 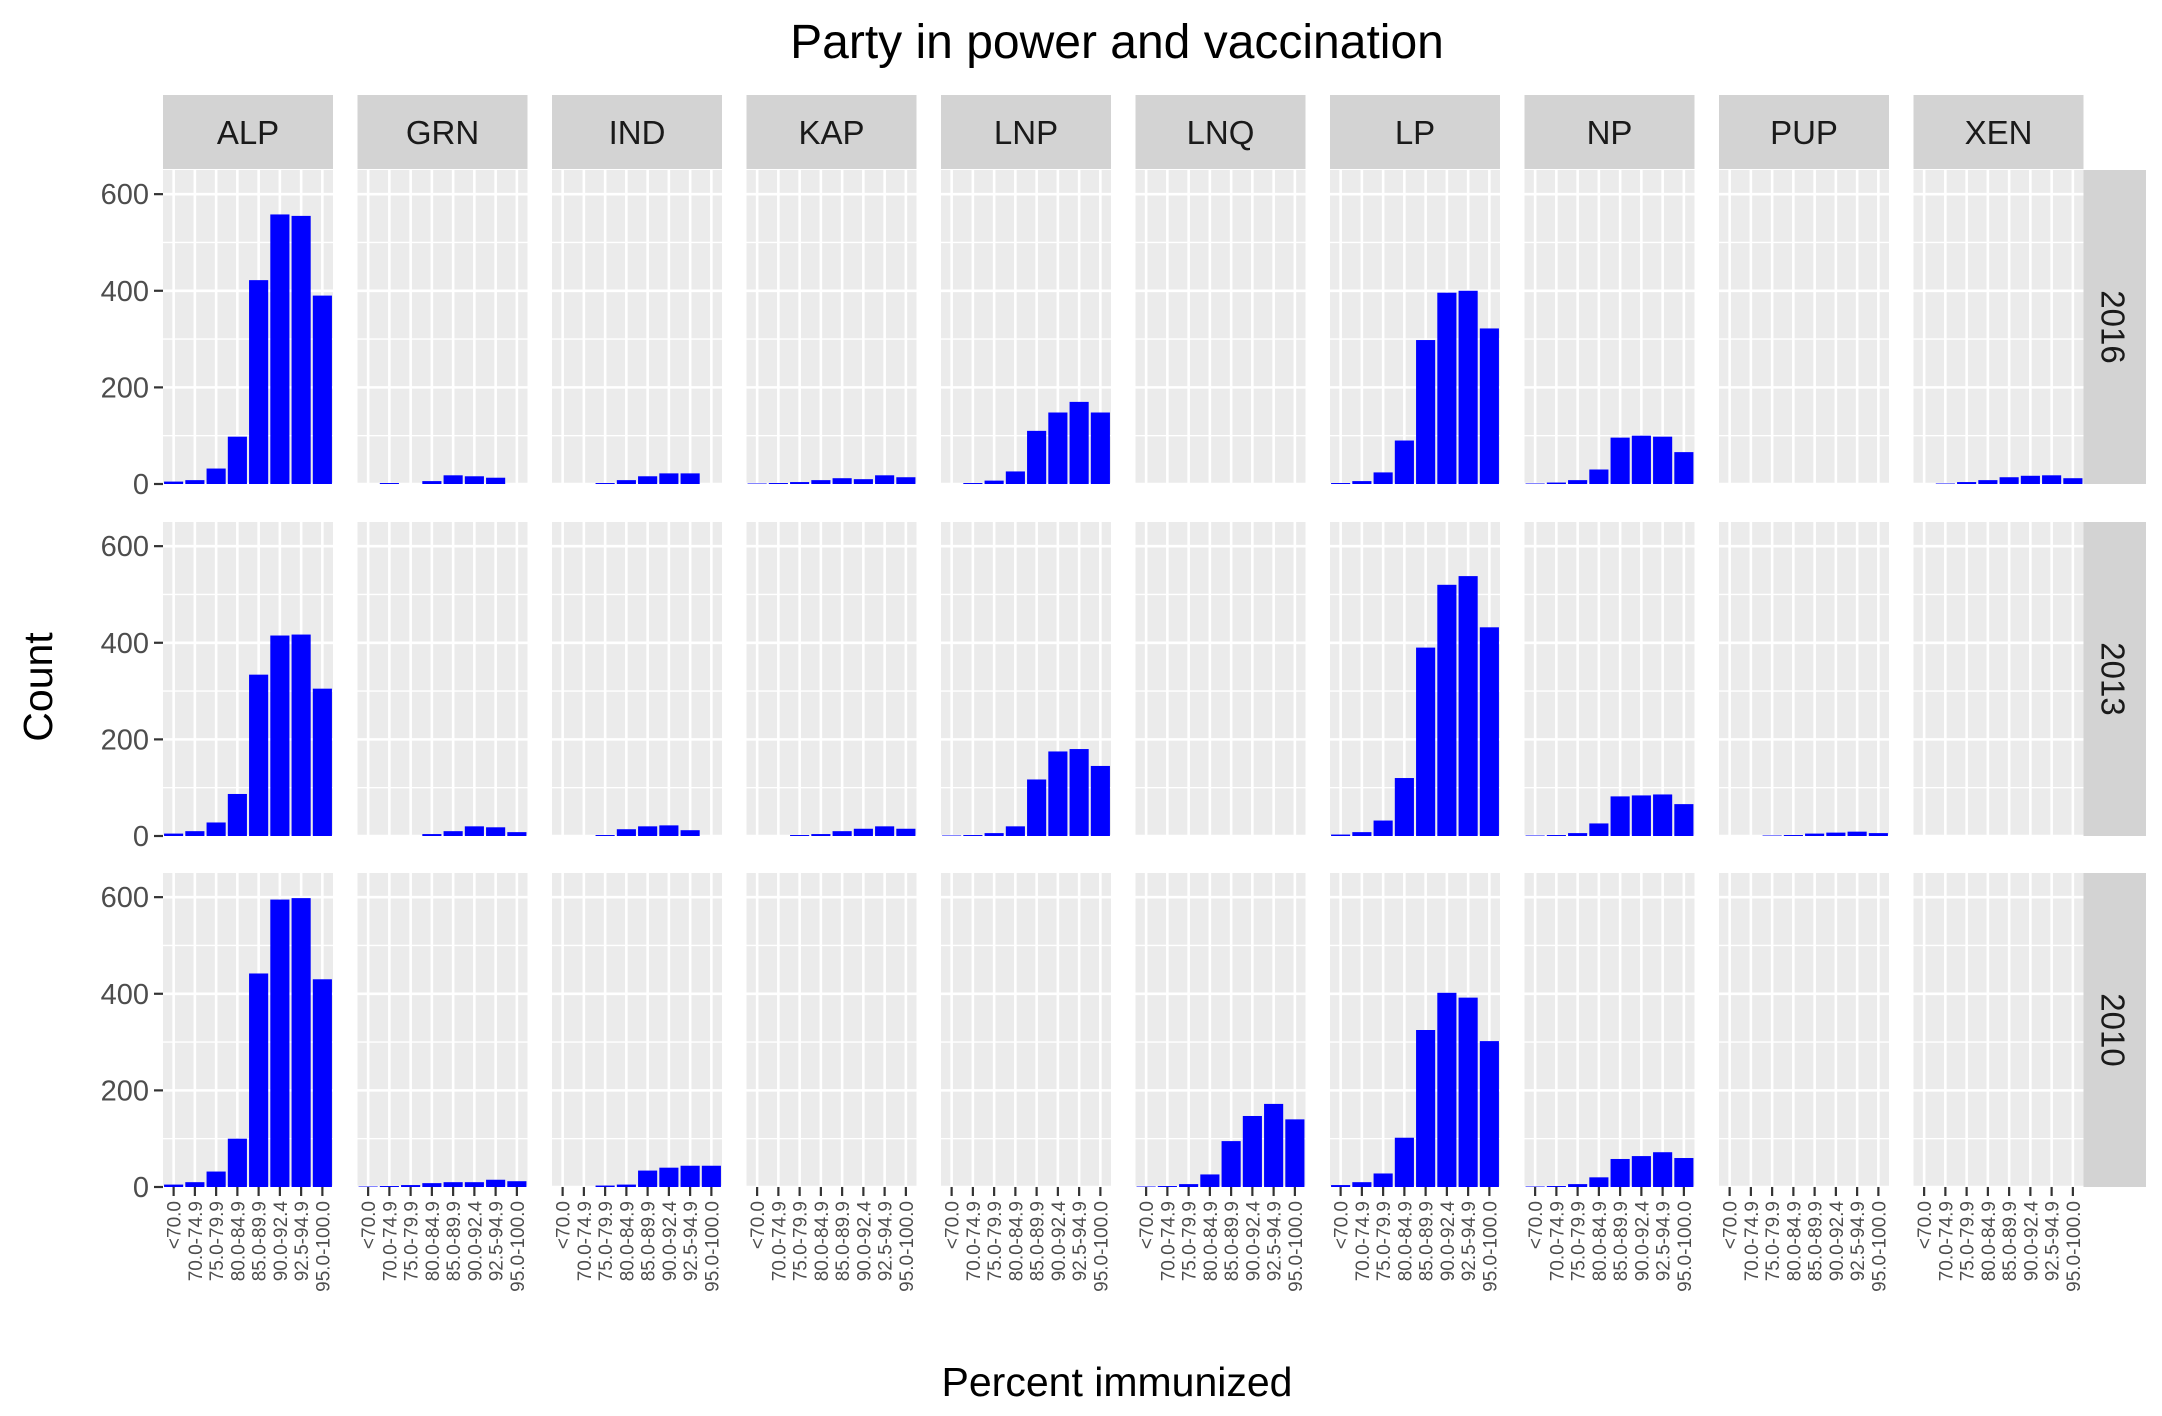 I want to click on strip-label-grn: GRN, so click(x=442, y=132).